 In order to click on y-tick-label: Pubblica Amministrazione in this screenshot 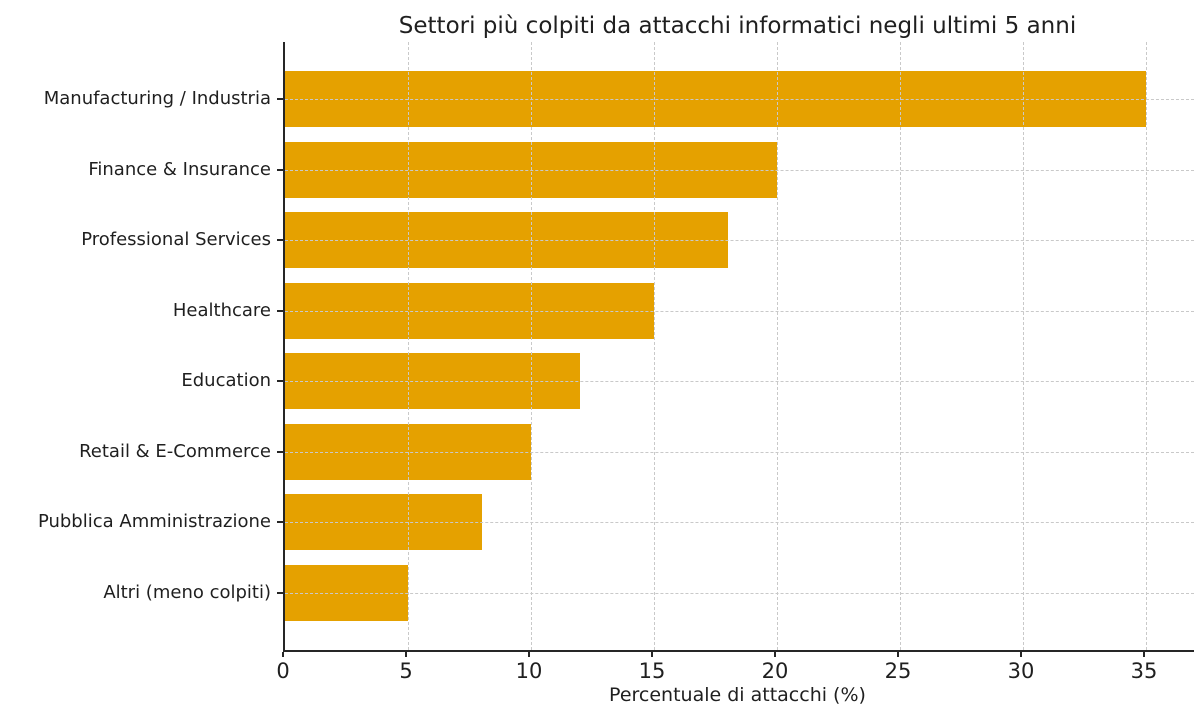, I will do `click(154, 522)`.